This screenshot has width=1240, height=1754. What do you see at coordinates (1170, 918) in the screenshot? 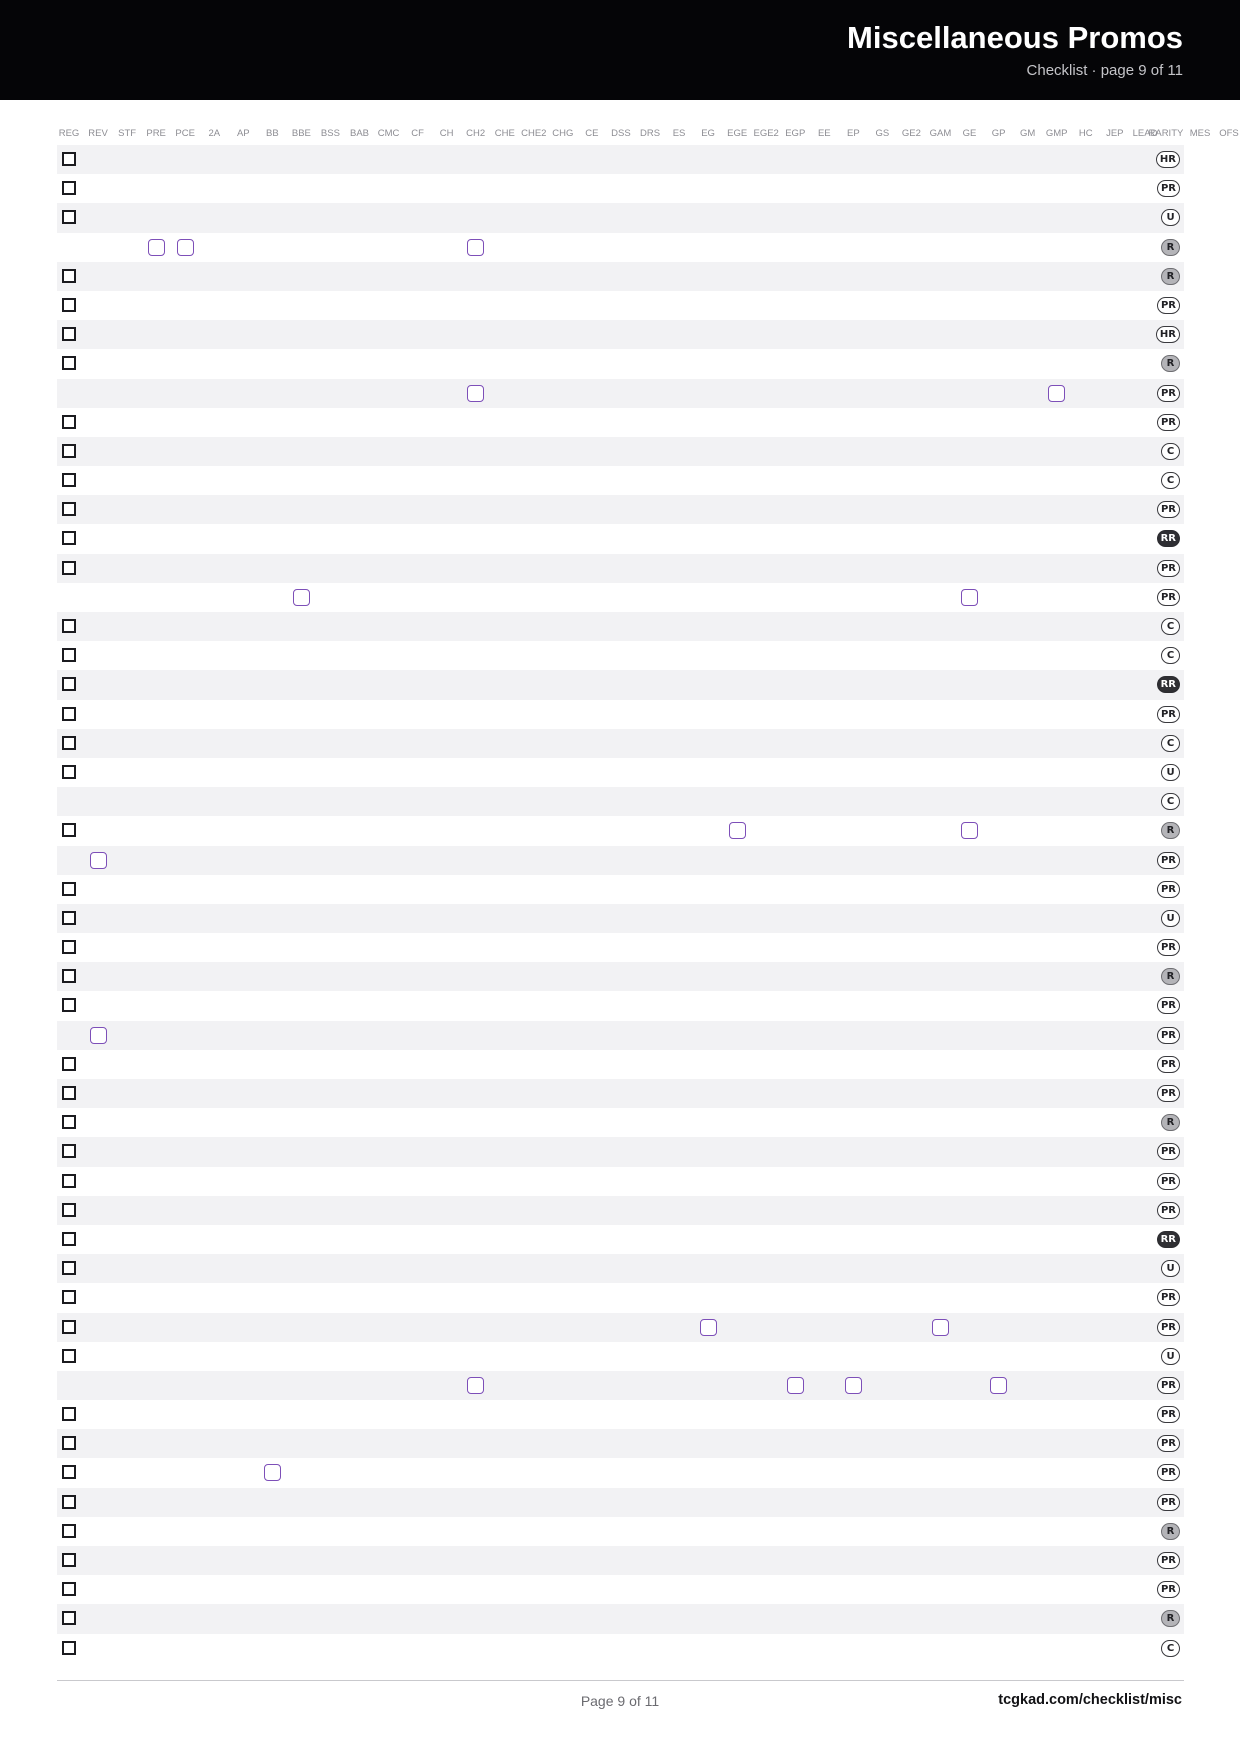
I see `rarity-badge: U` at bounding box center [1170, 918].